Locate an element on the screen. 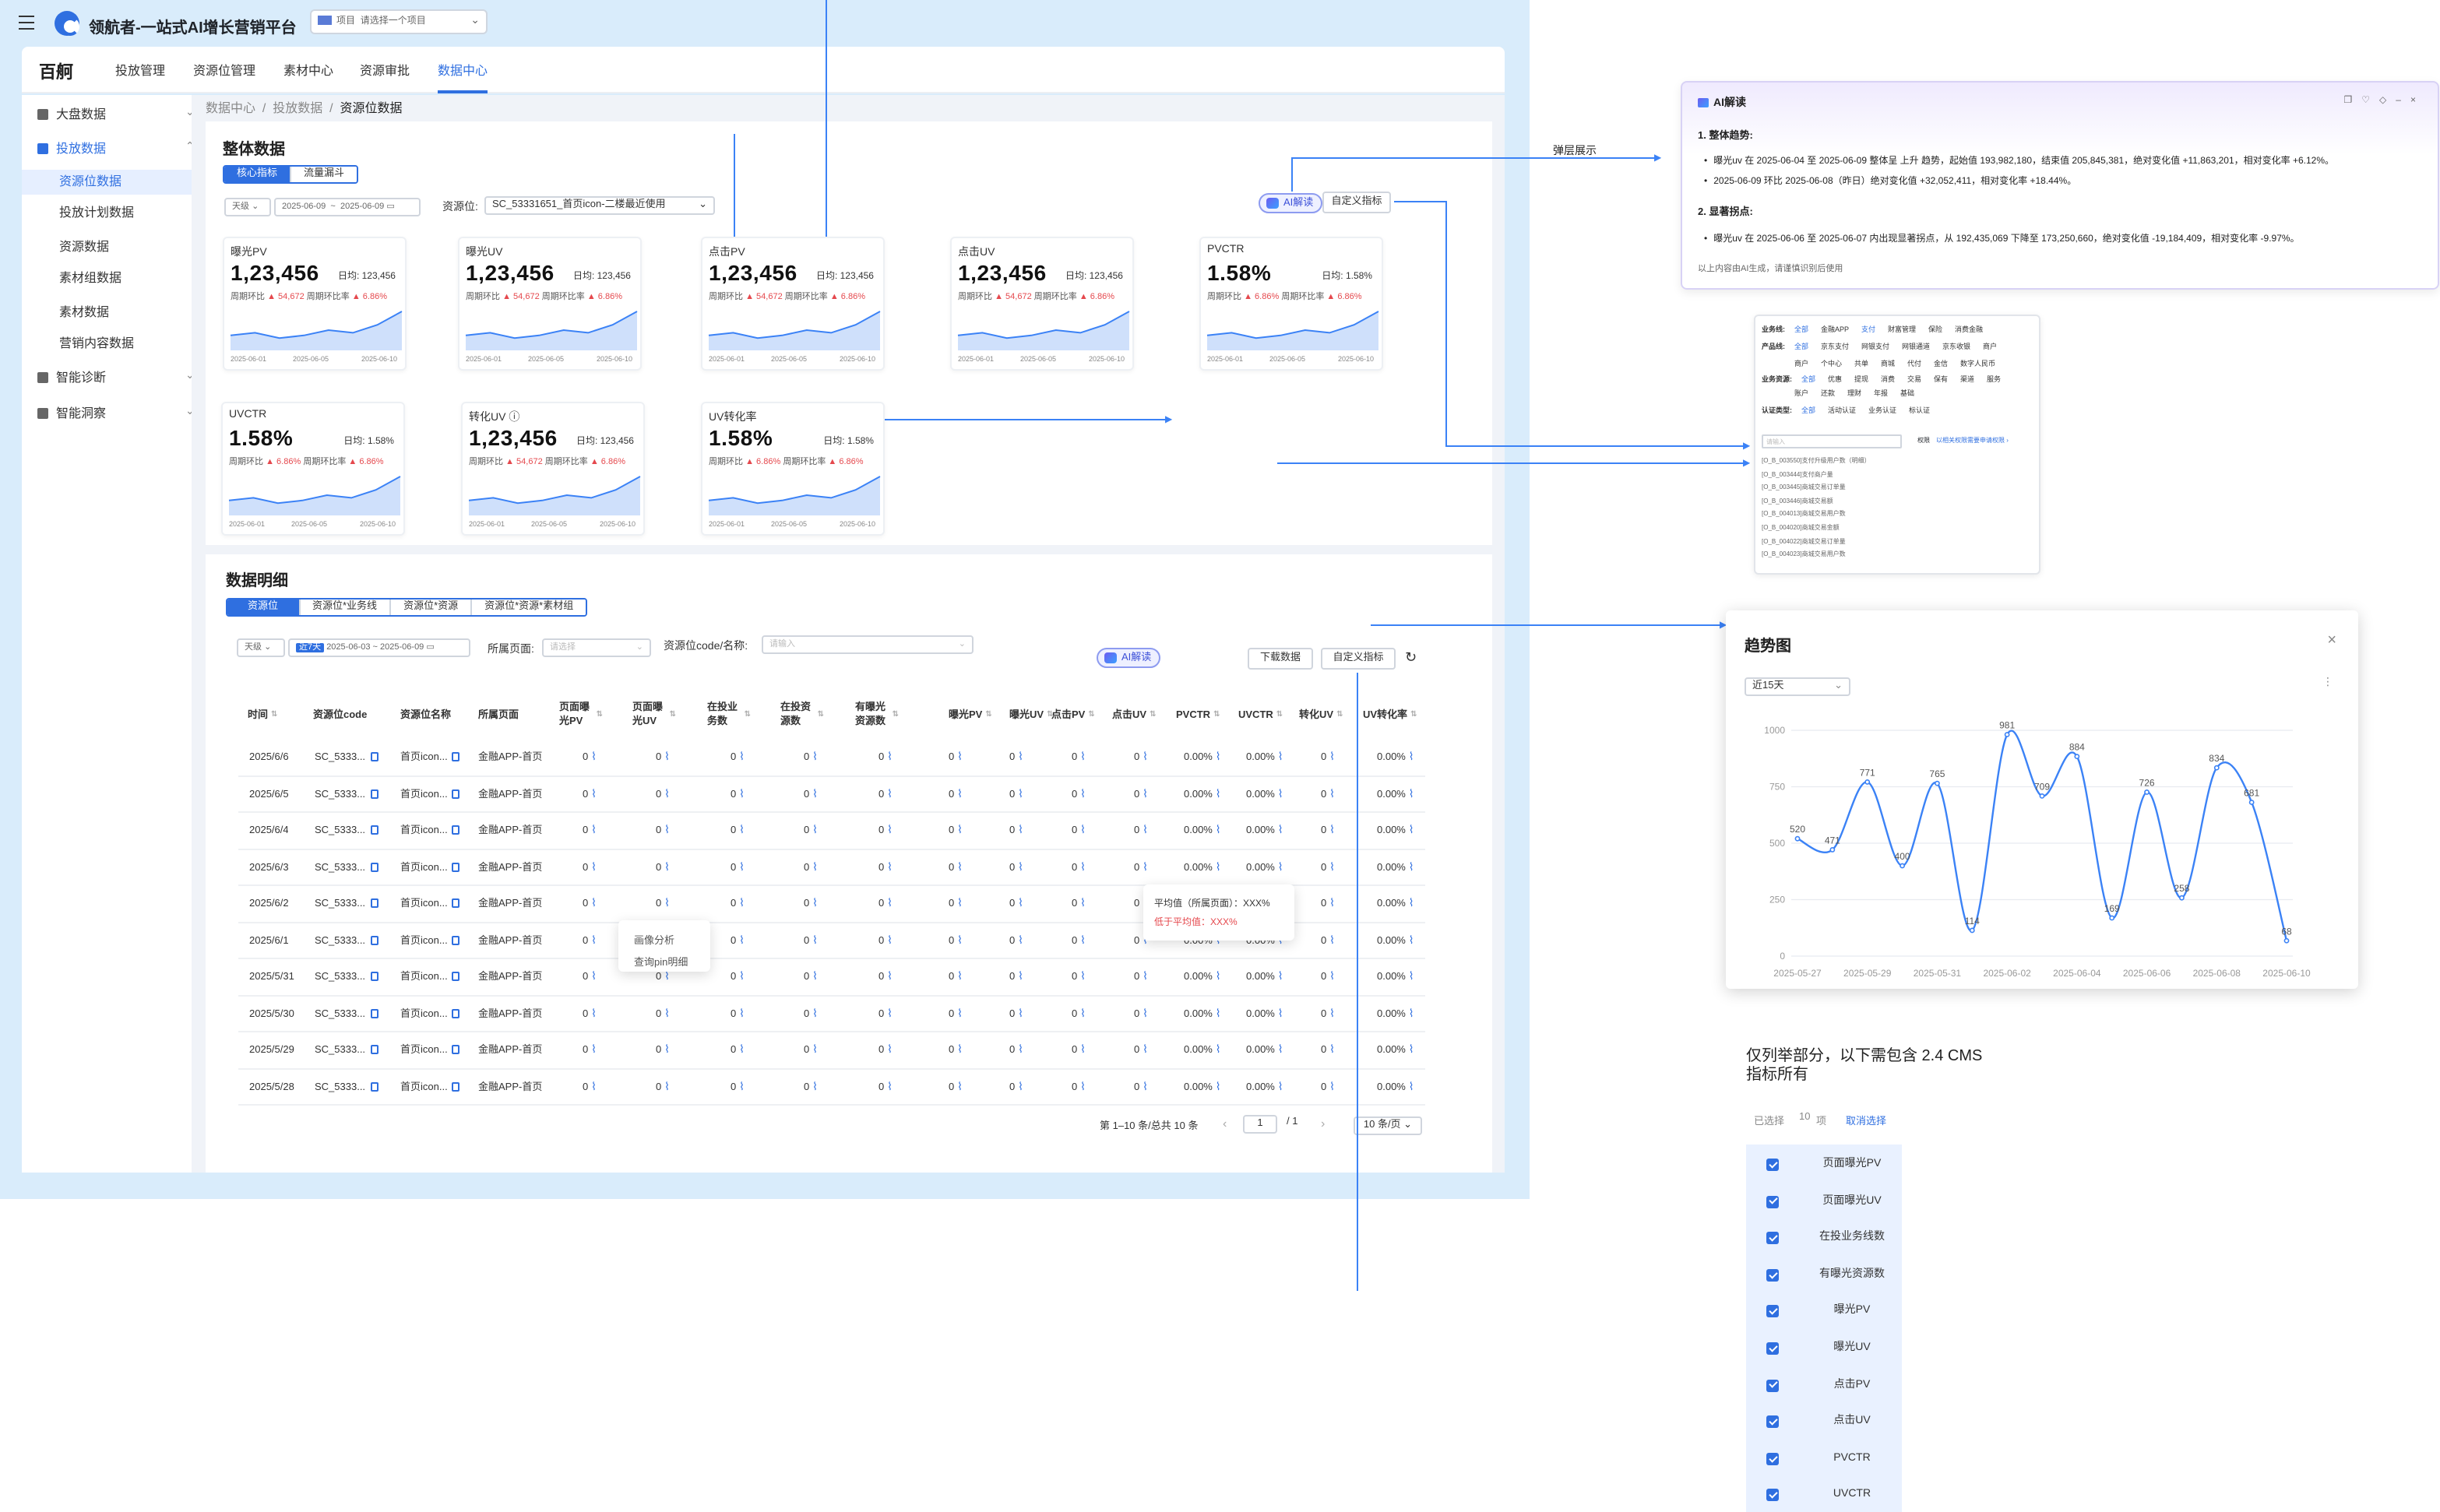  nav-item-material: 素材中心 is located at coordinates (308, 71).